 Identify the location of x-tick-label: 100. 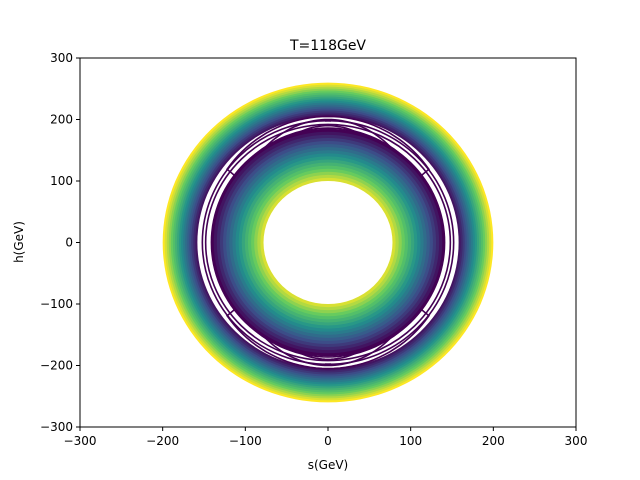
(410, 441).